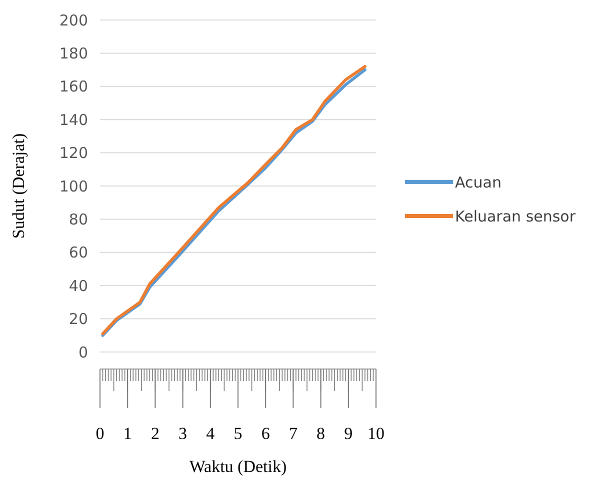 The height and width of the screenshot is (485, 594). Describe the element at coordinates (265, 433) in the screenshot. I see `x-tick-label: 6` at that location.